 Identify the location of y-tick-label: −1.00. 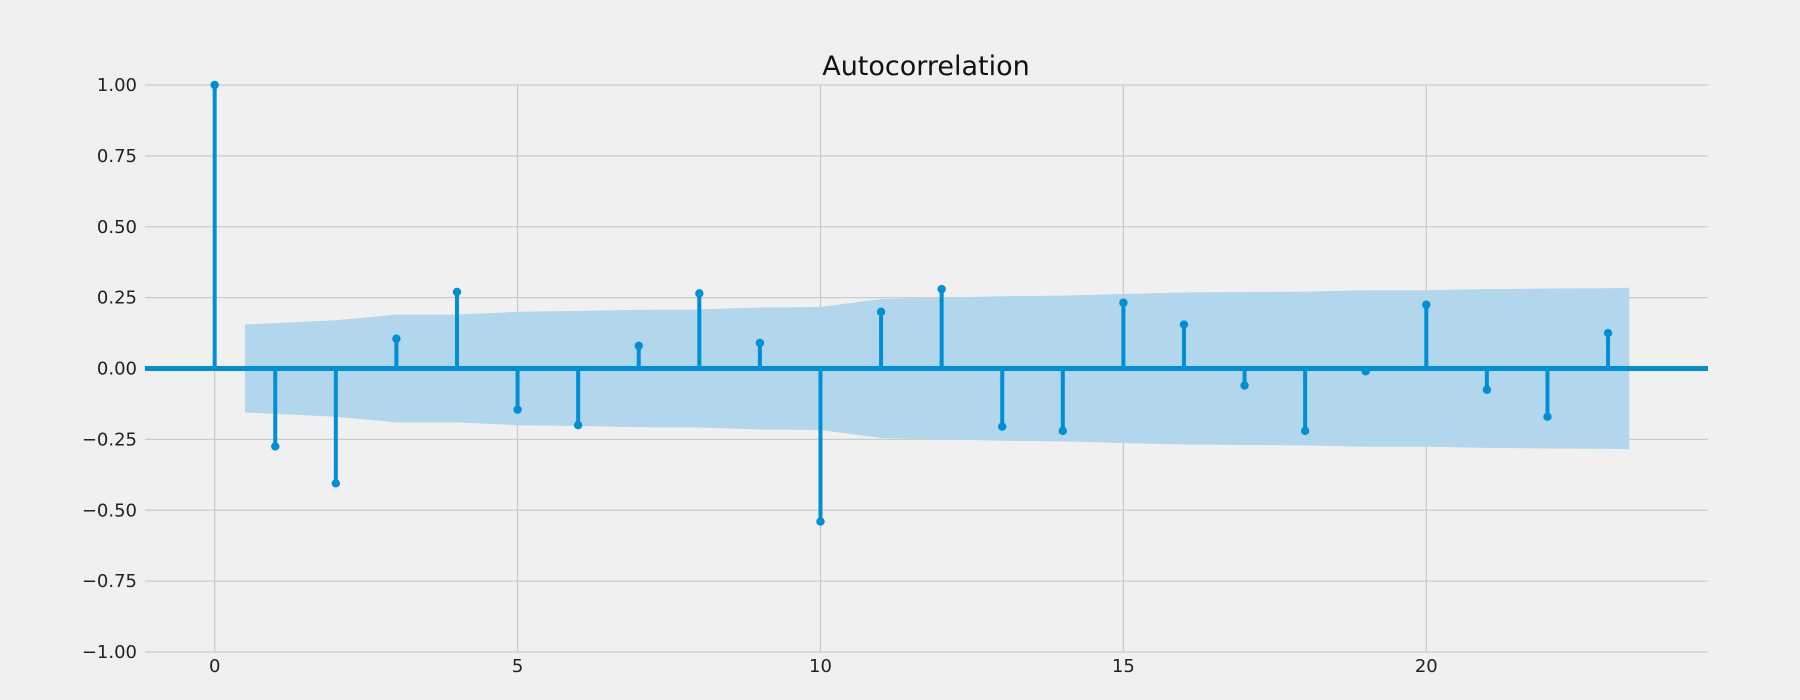
(109, 652).